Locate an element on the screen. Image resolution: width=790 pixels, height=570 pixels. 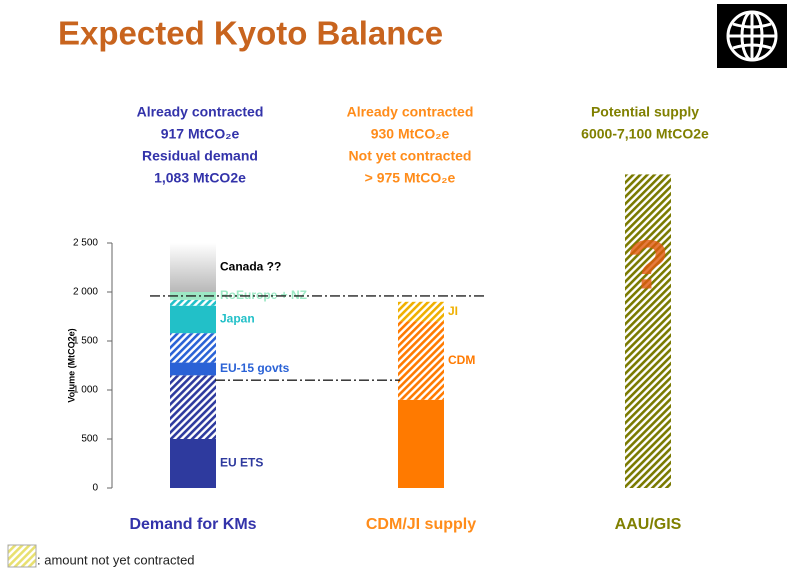
y-tick-label: 2 500 is located at coordinates (85, 243).